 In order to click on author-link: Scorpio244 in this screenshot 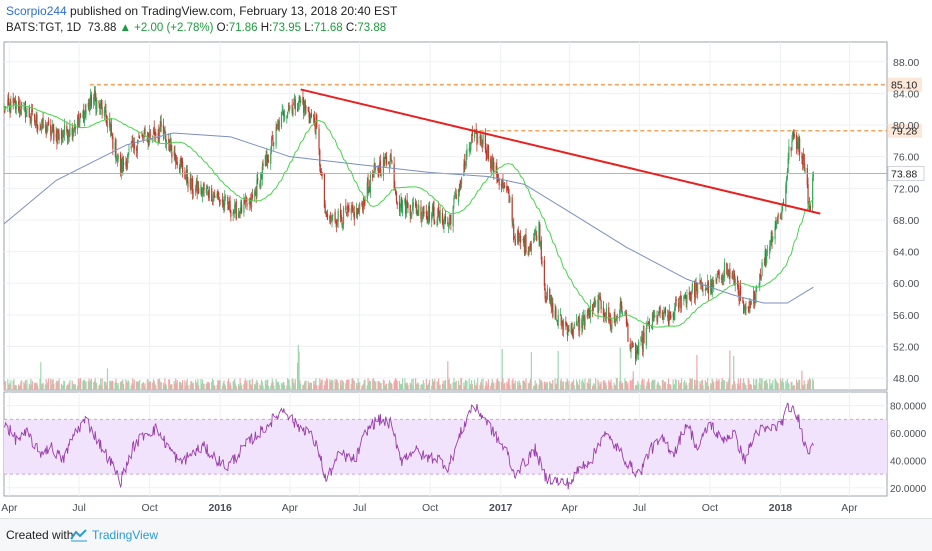, I will do `click(36, 11)`.